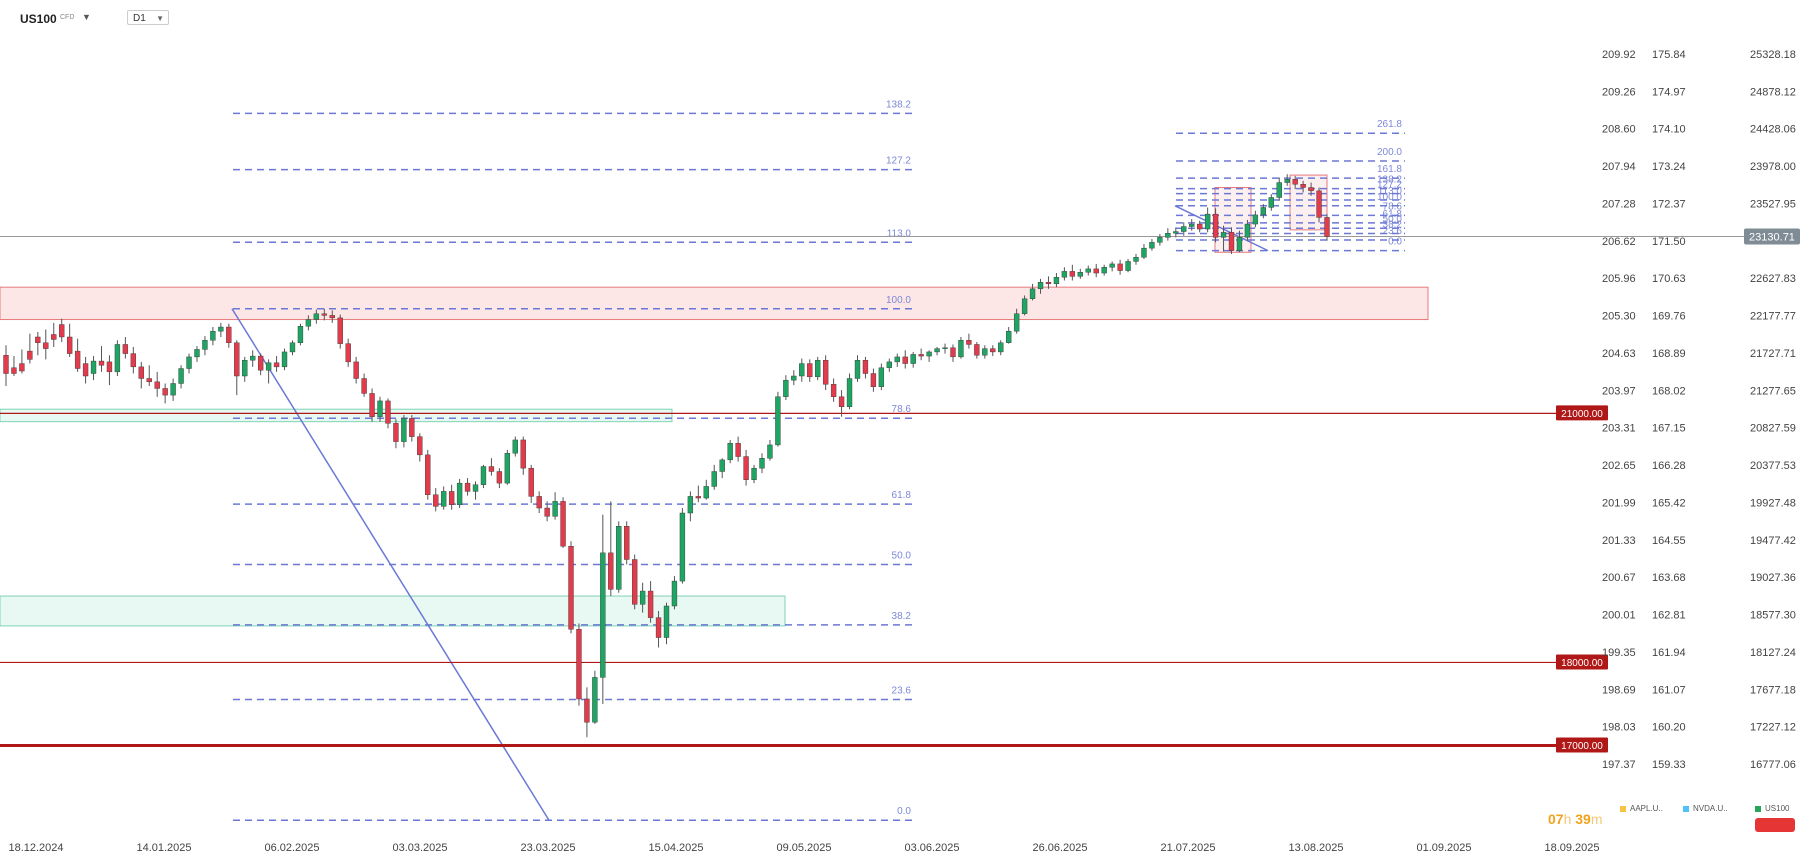  What do you see at coordinates (1395, 242) in the screenshot?
I see `fib-level-label: 0.0` at bounding box center [1395, 242].